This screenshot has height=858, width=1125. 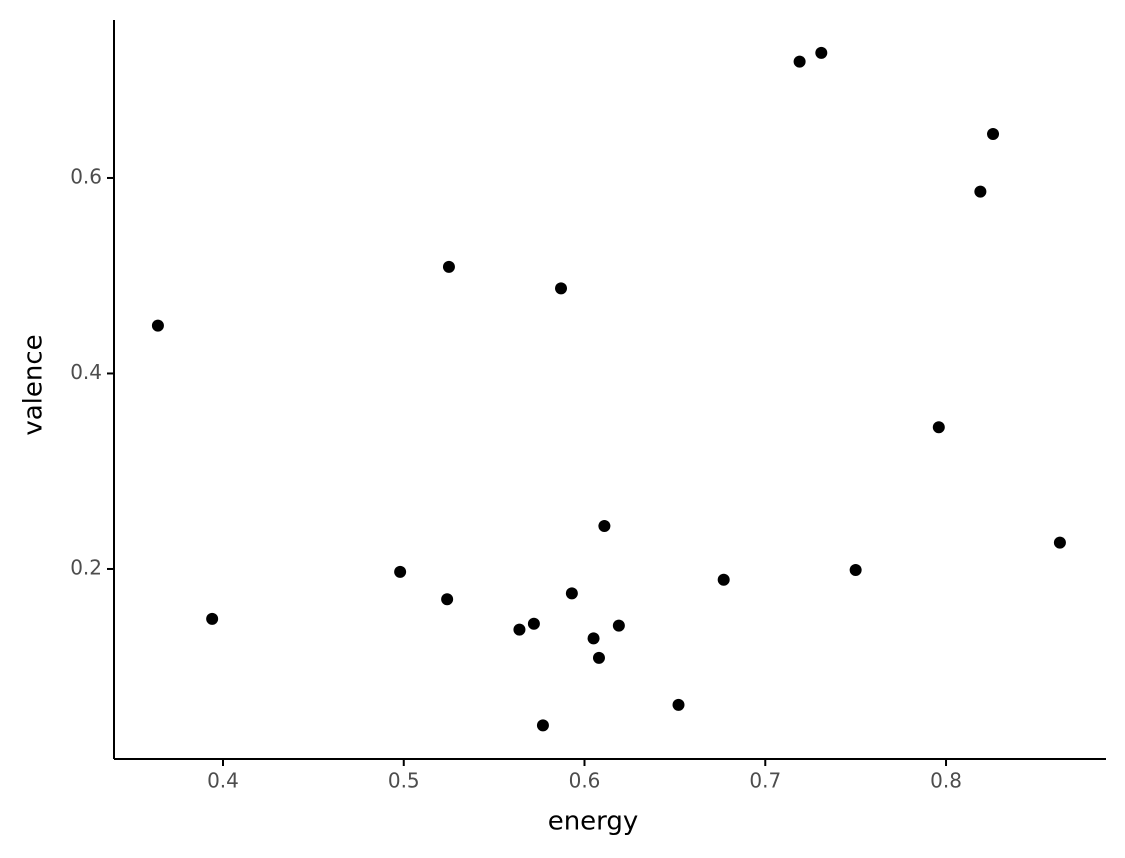 I want to click on x-tick-label: 0.7, so click(x=765, y=781).